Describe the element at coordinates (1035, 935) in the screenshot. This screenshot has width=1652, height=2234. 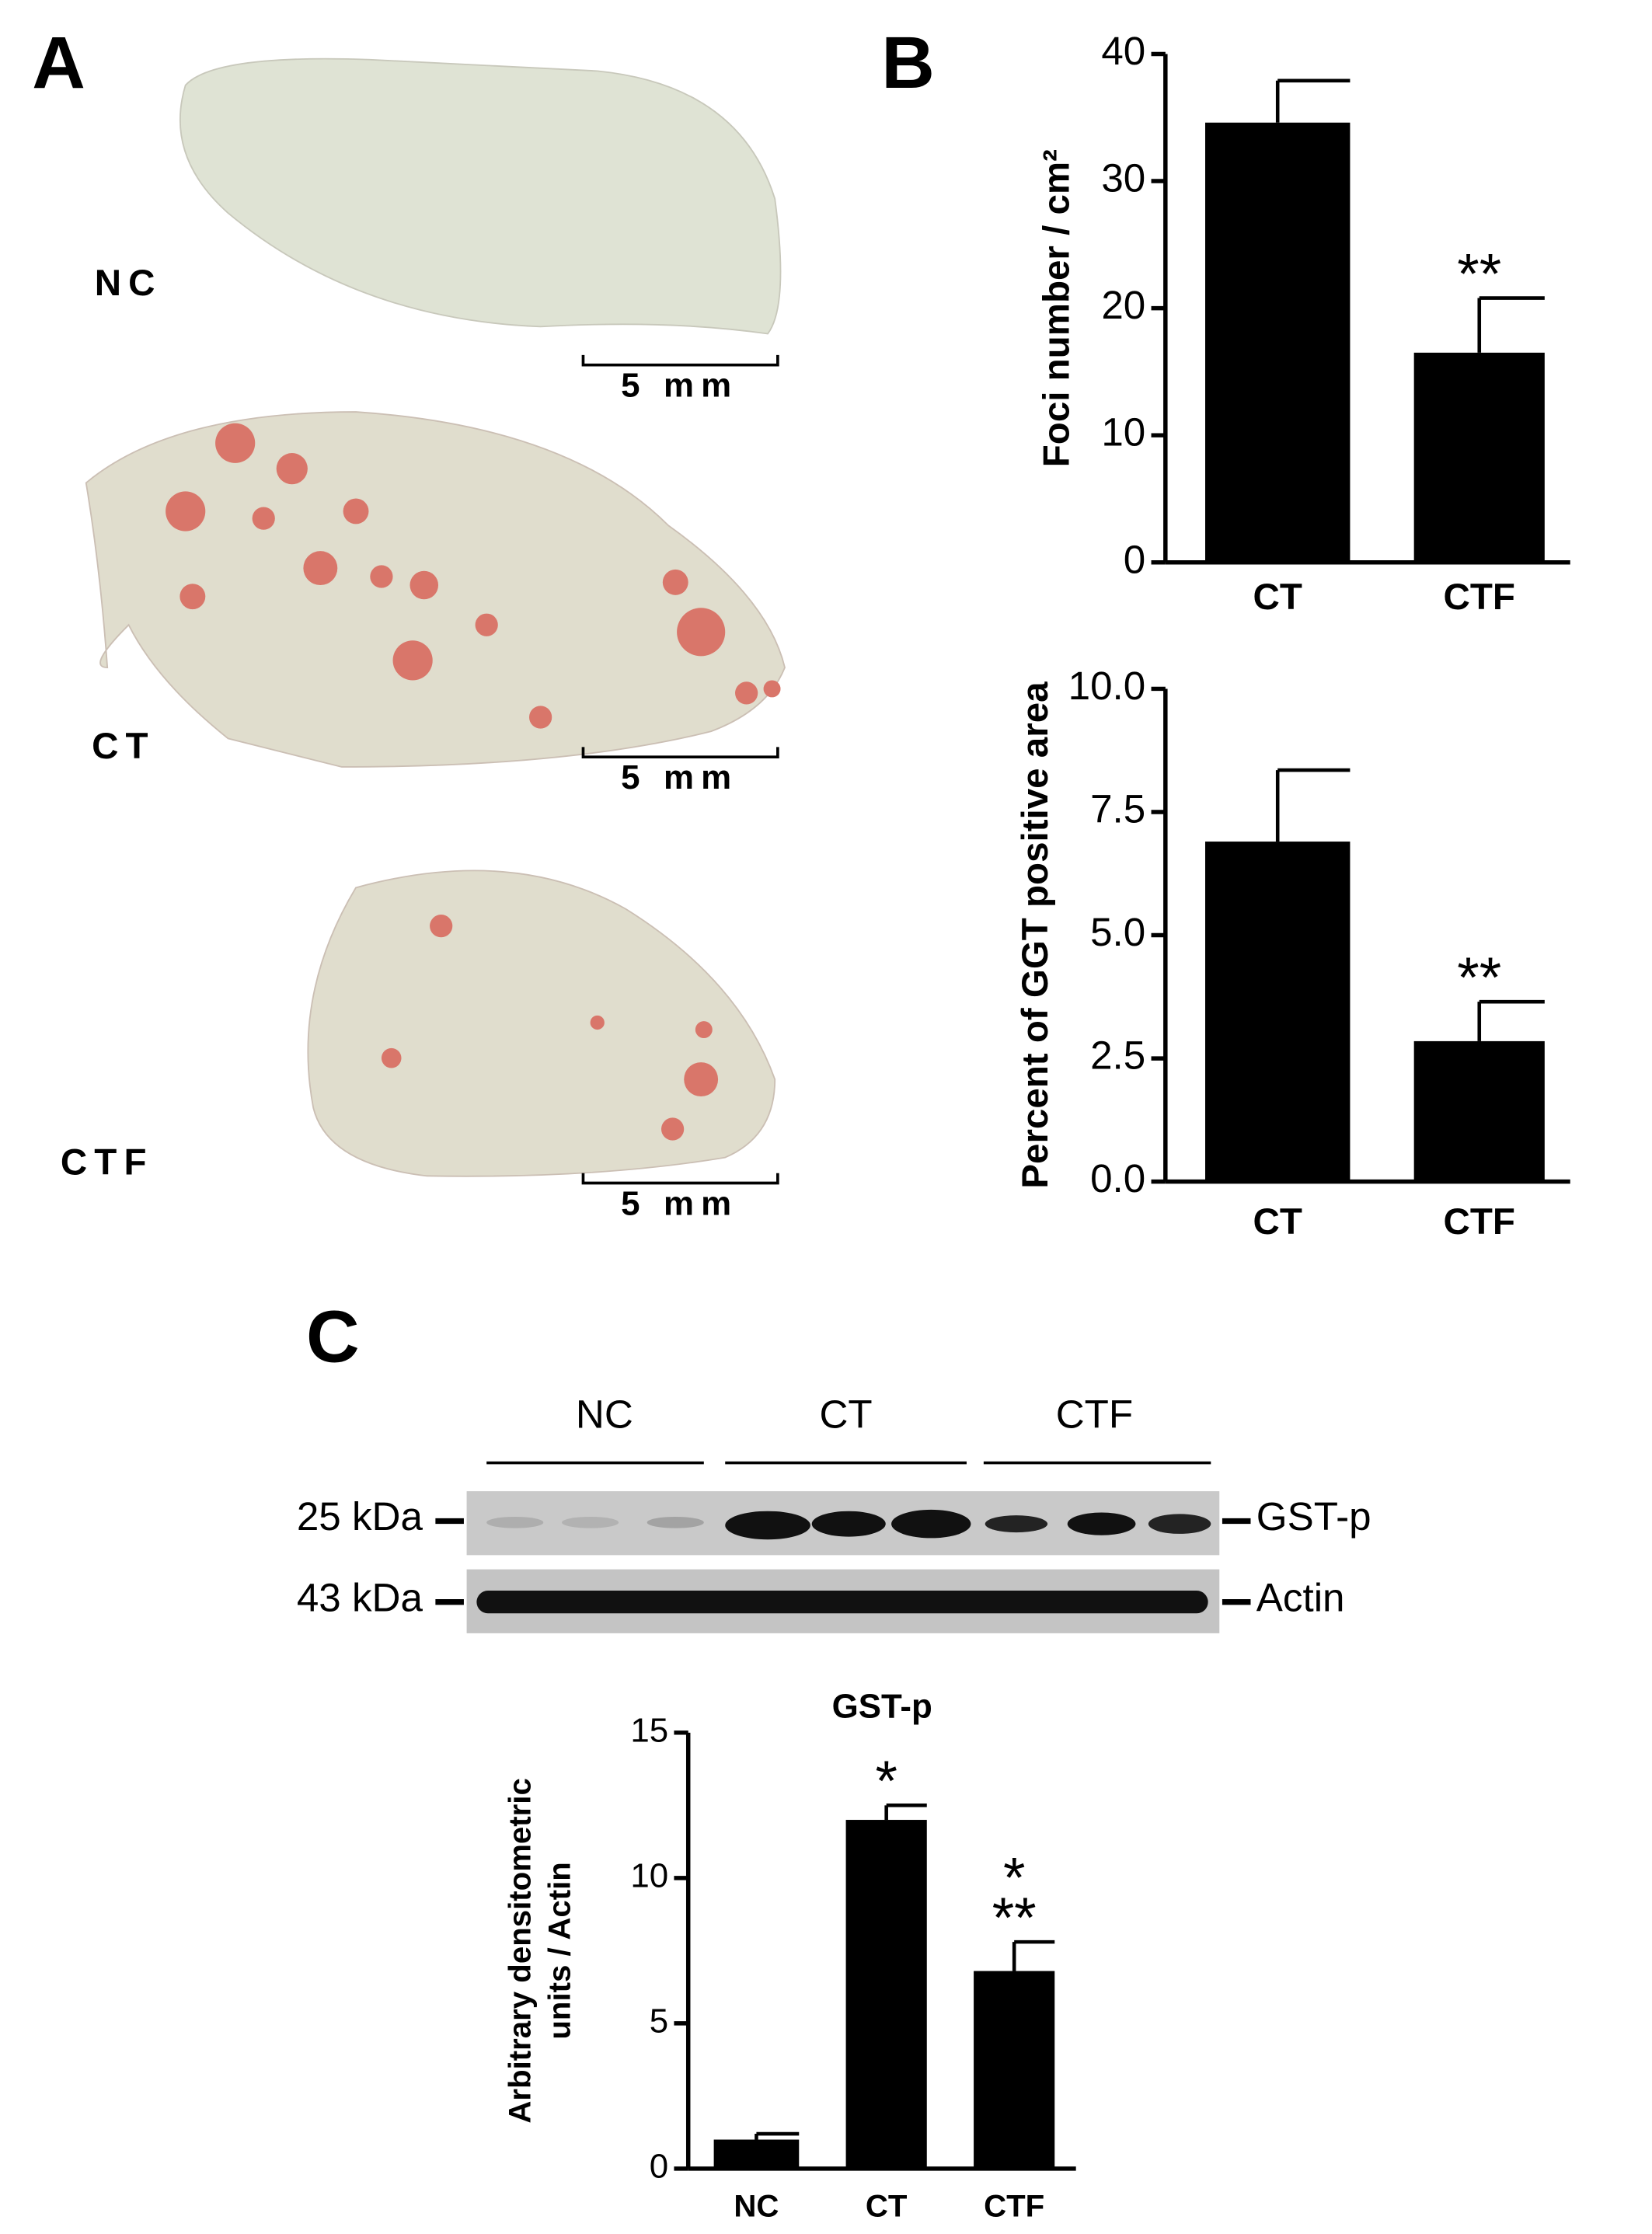
I see `y-axis-label: Percent of GGT positive area` at that location.